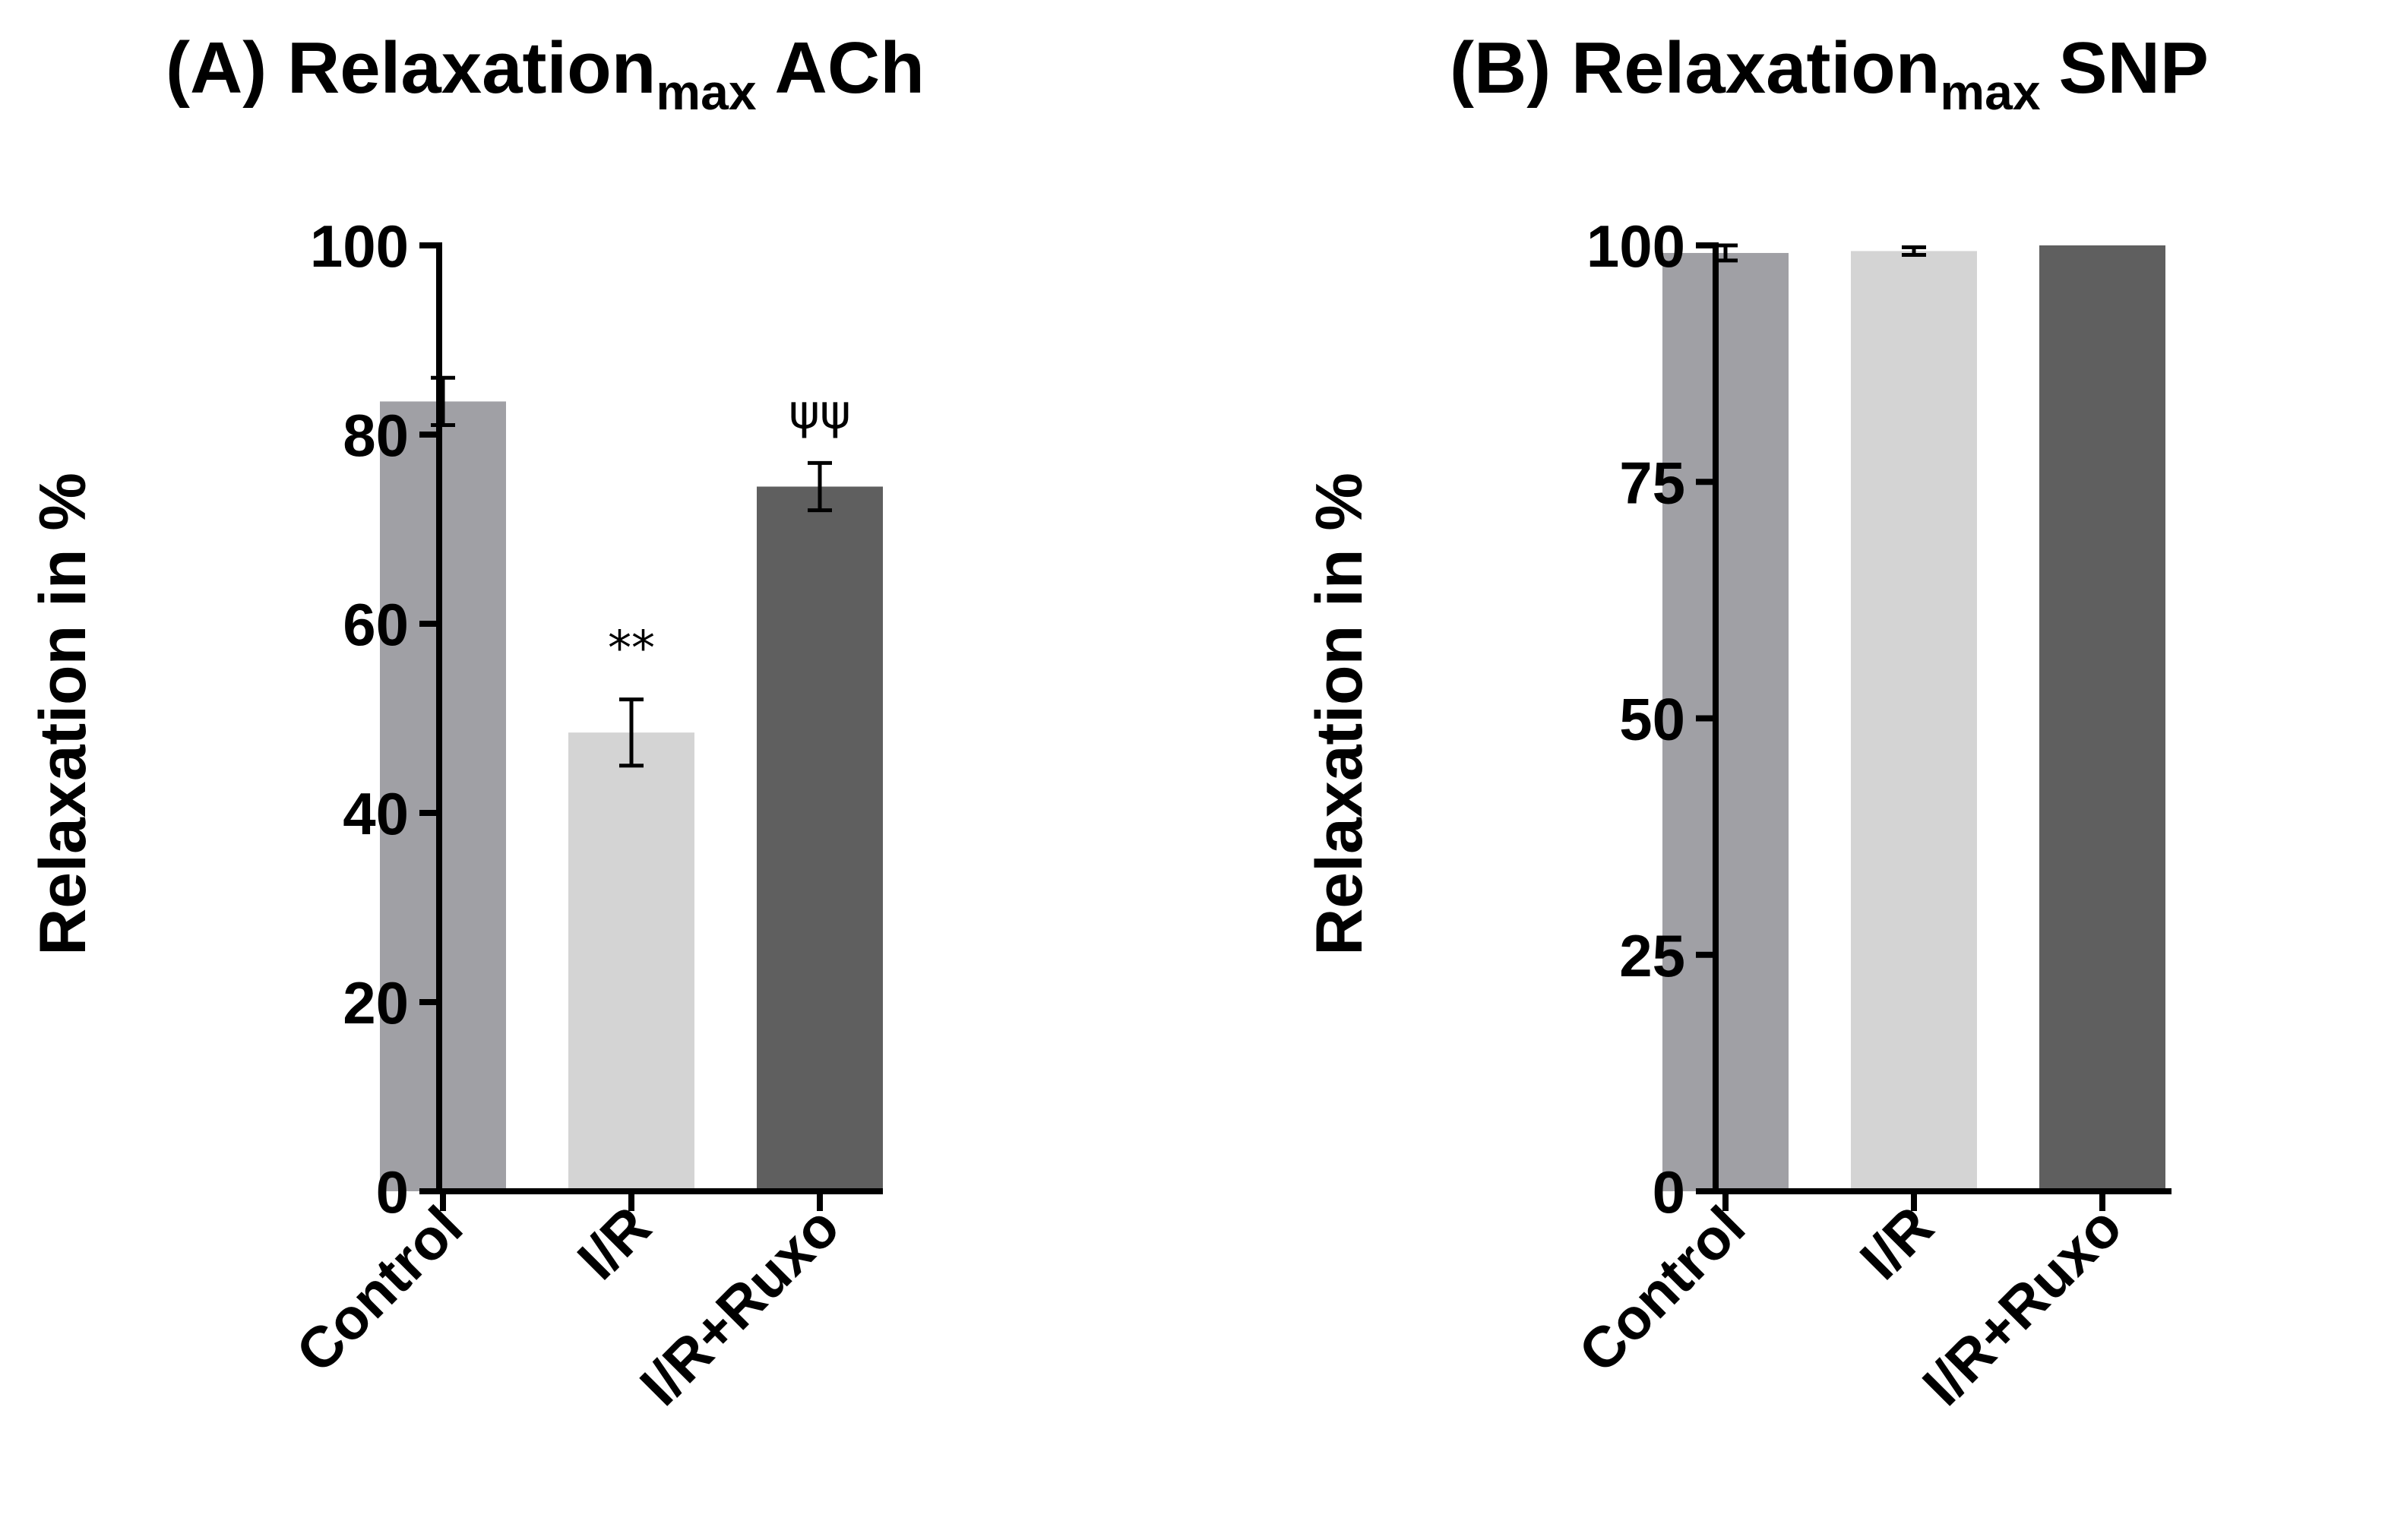  I want to click on panel-a-title: (A) Relaxationmax ACh, so click(545, 73).